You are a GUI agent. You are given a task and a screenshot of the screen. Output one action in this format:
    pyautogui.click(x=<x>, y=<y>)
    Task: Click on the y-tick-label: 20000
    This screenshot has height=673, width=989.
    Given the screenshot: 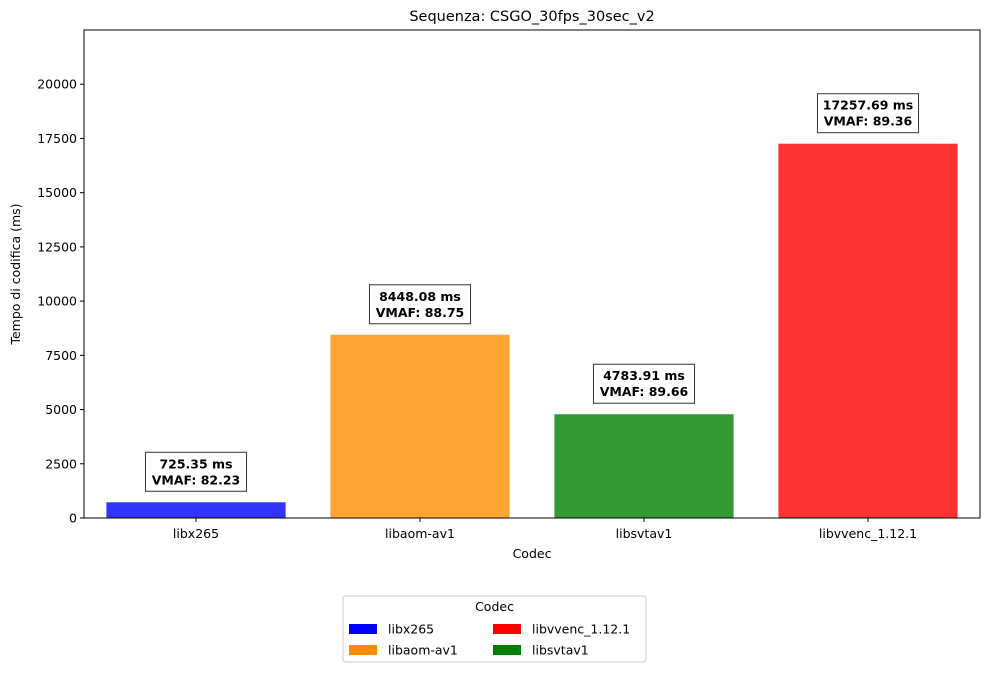 What is the action you would take?
    pyautogui.click(x=57, y=84)
    